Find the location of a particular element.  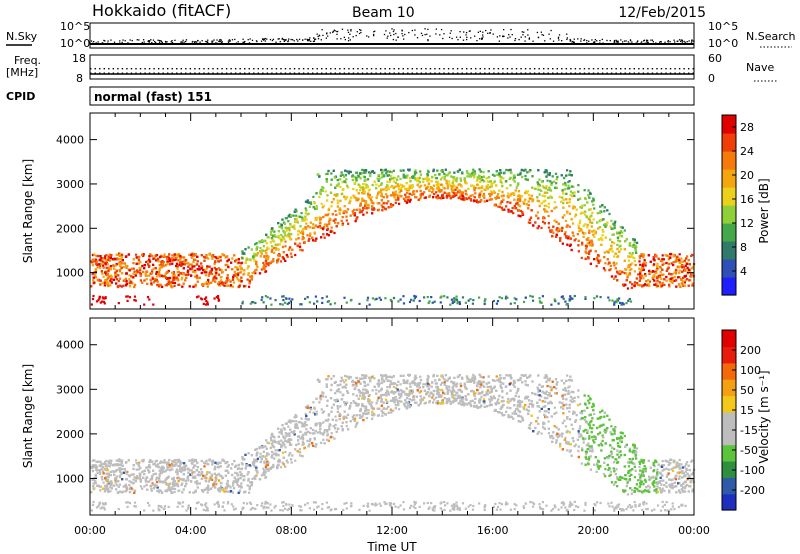

nsearch-tick-bottom: 10^0 is located at coordinates (723, 43).